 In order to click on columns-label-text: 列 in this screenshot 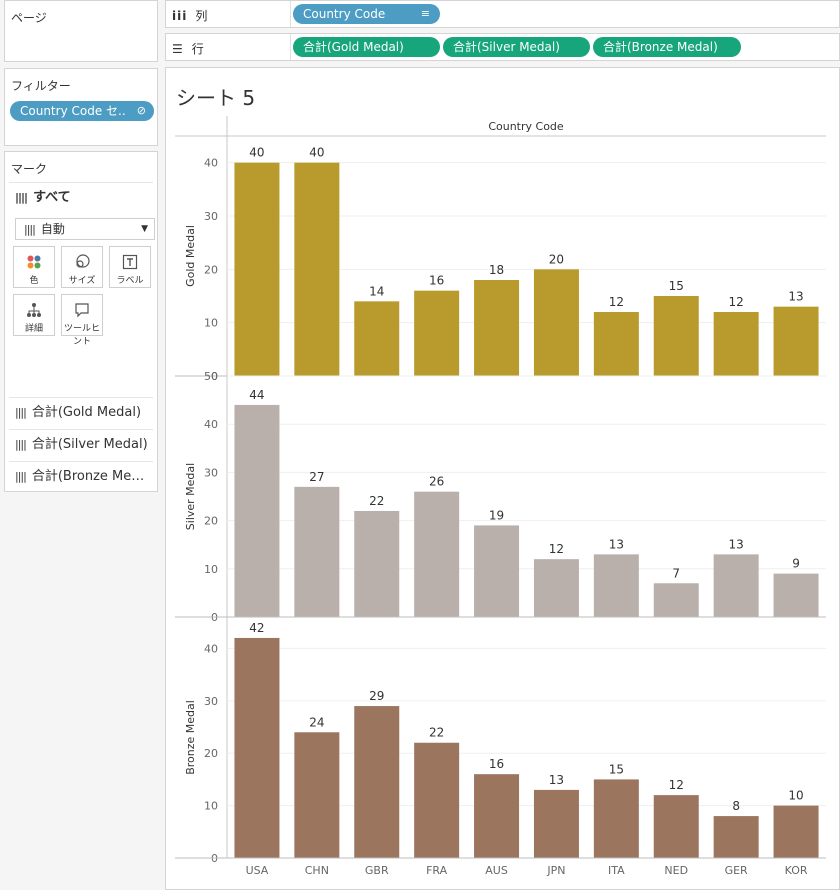, I will do `click(201, 16)`.